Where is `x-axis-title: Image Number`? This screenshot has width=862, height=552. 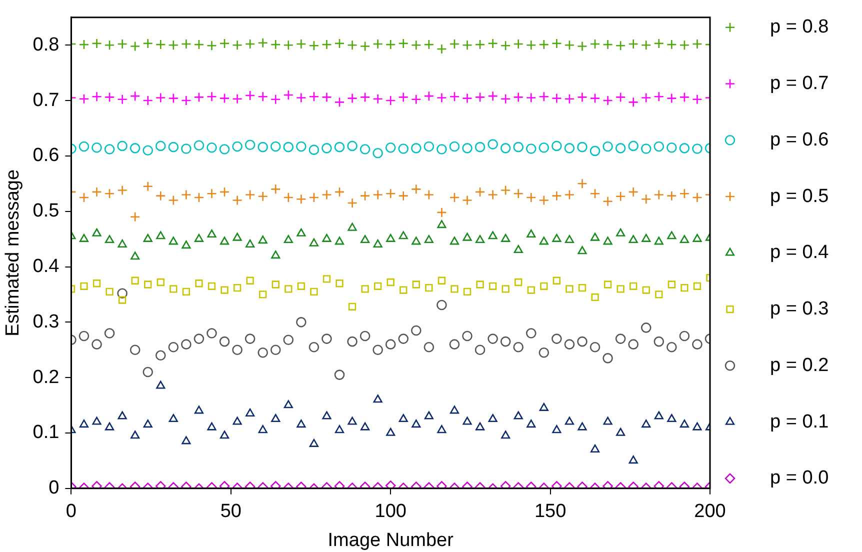 x-axis-title: Image Number is located at coordinates (391, 540).